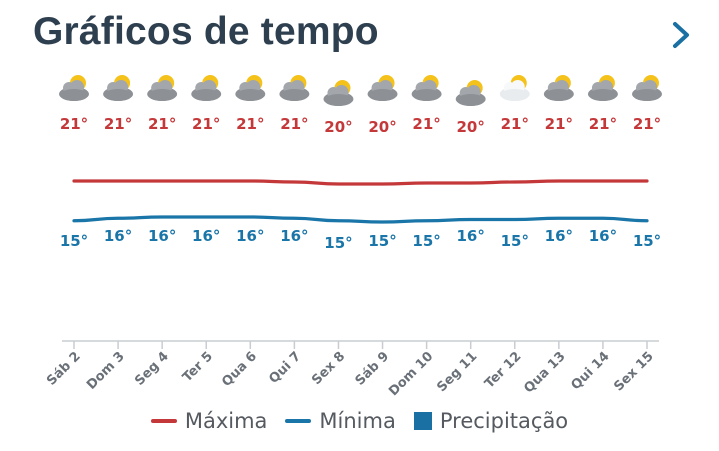  I want to click on legend-label-min: Mínima, so click(357, 421).